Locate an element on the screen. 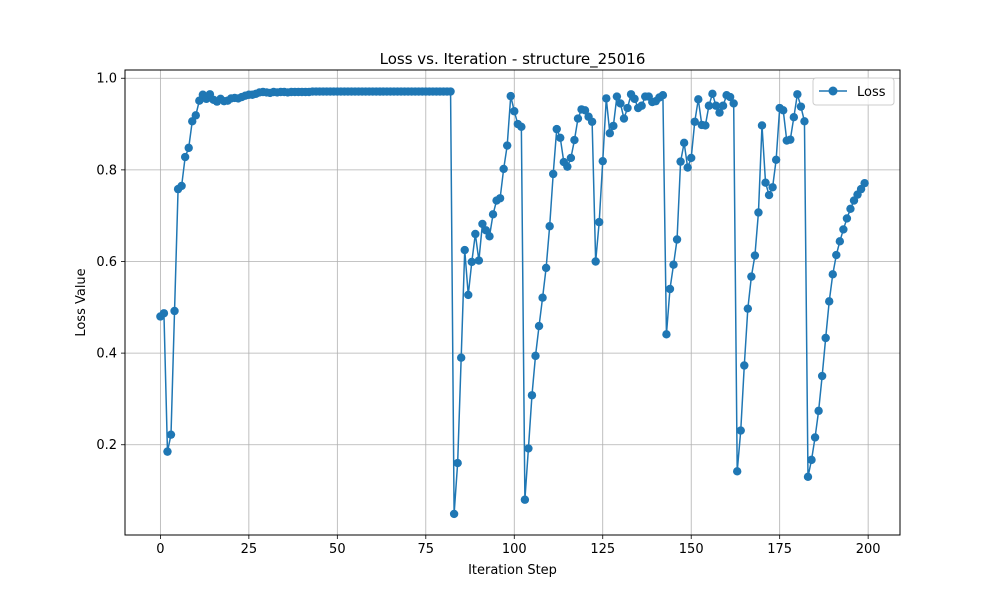 The width and height of the screenshot is (1000, 600). legend: Loss is located at coordinates (853, 91).